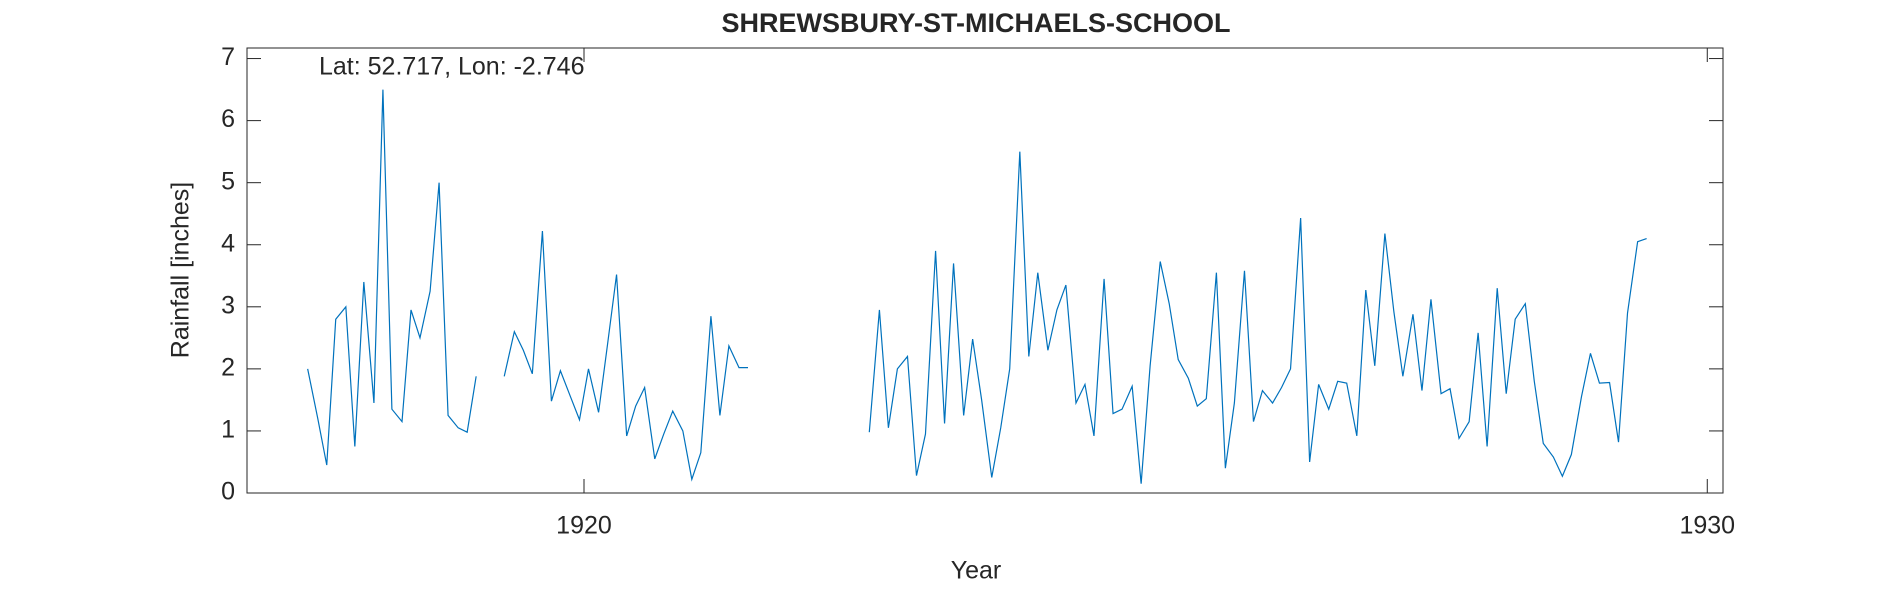  I want to click on annotation: Lat: 52.717, Lon: -2.746, so click(452, 67).